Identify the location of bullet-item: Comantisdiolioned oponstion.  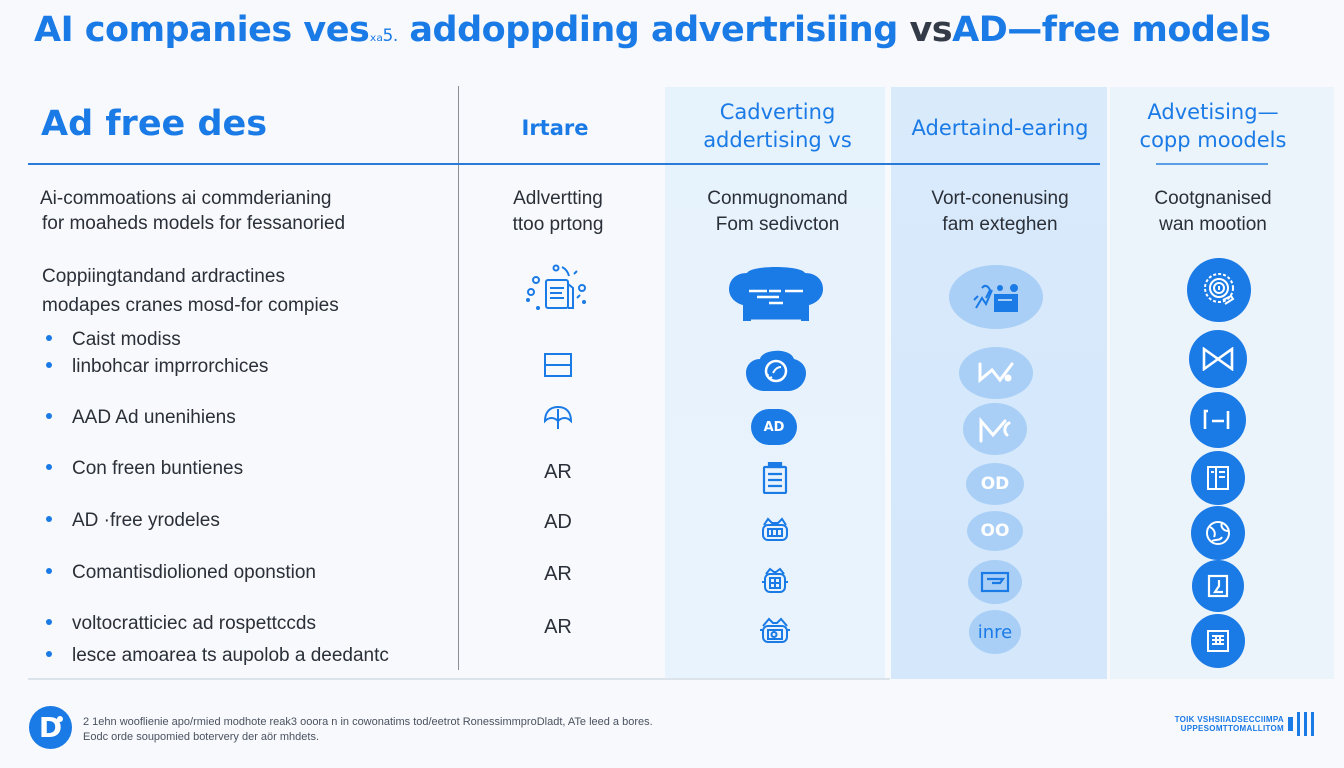
(181, 573).